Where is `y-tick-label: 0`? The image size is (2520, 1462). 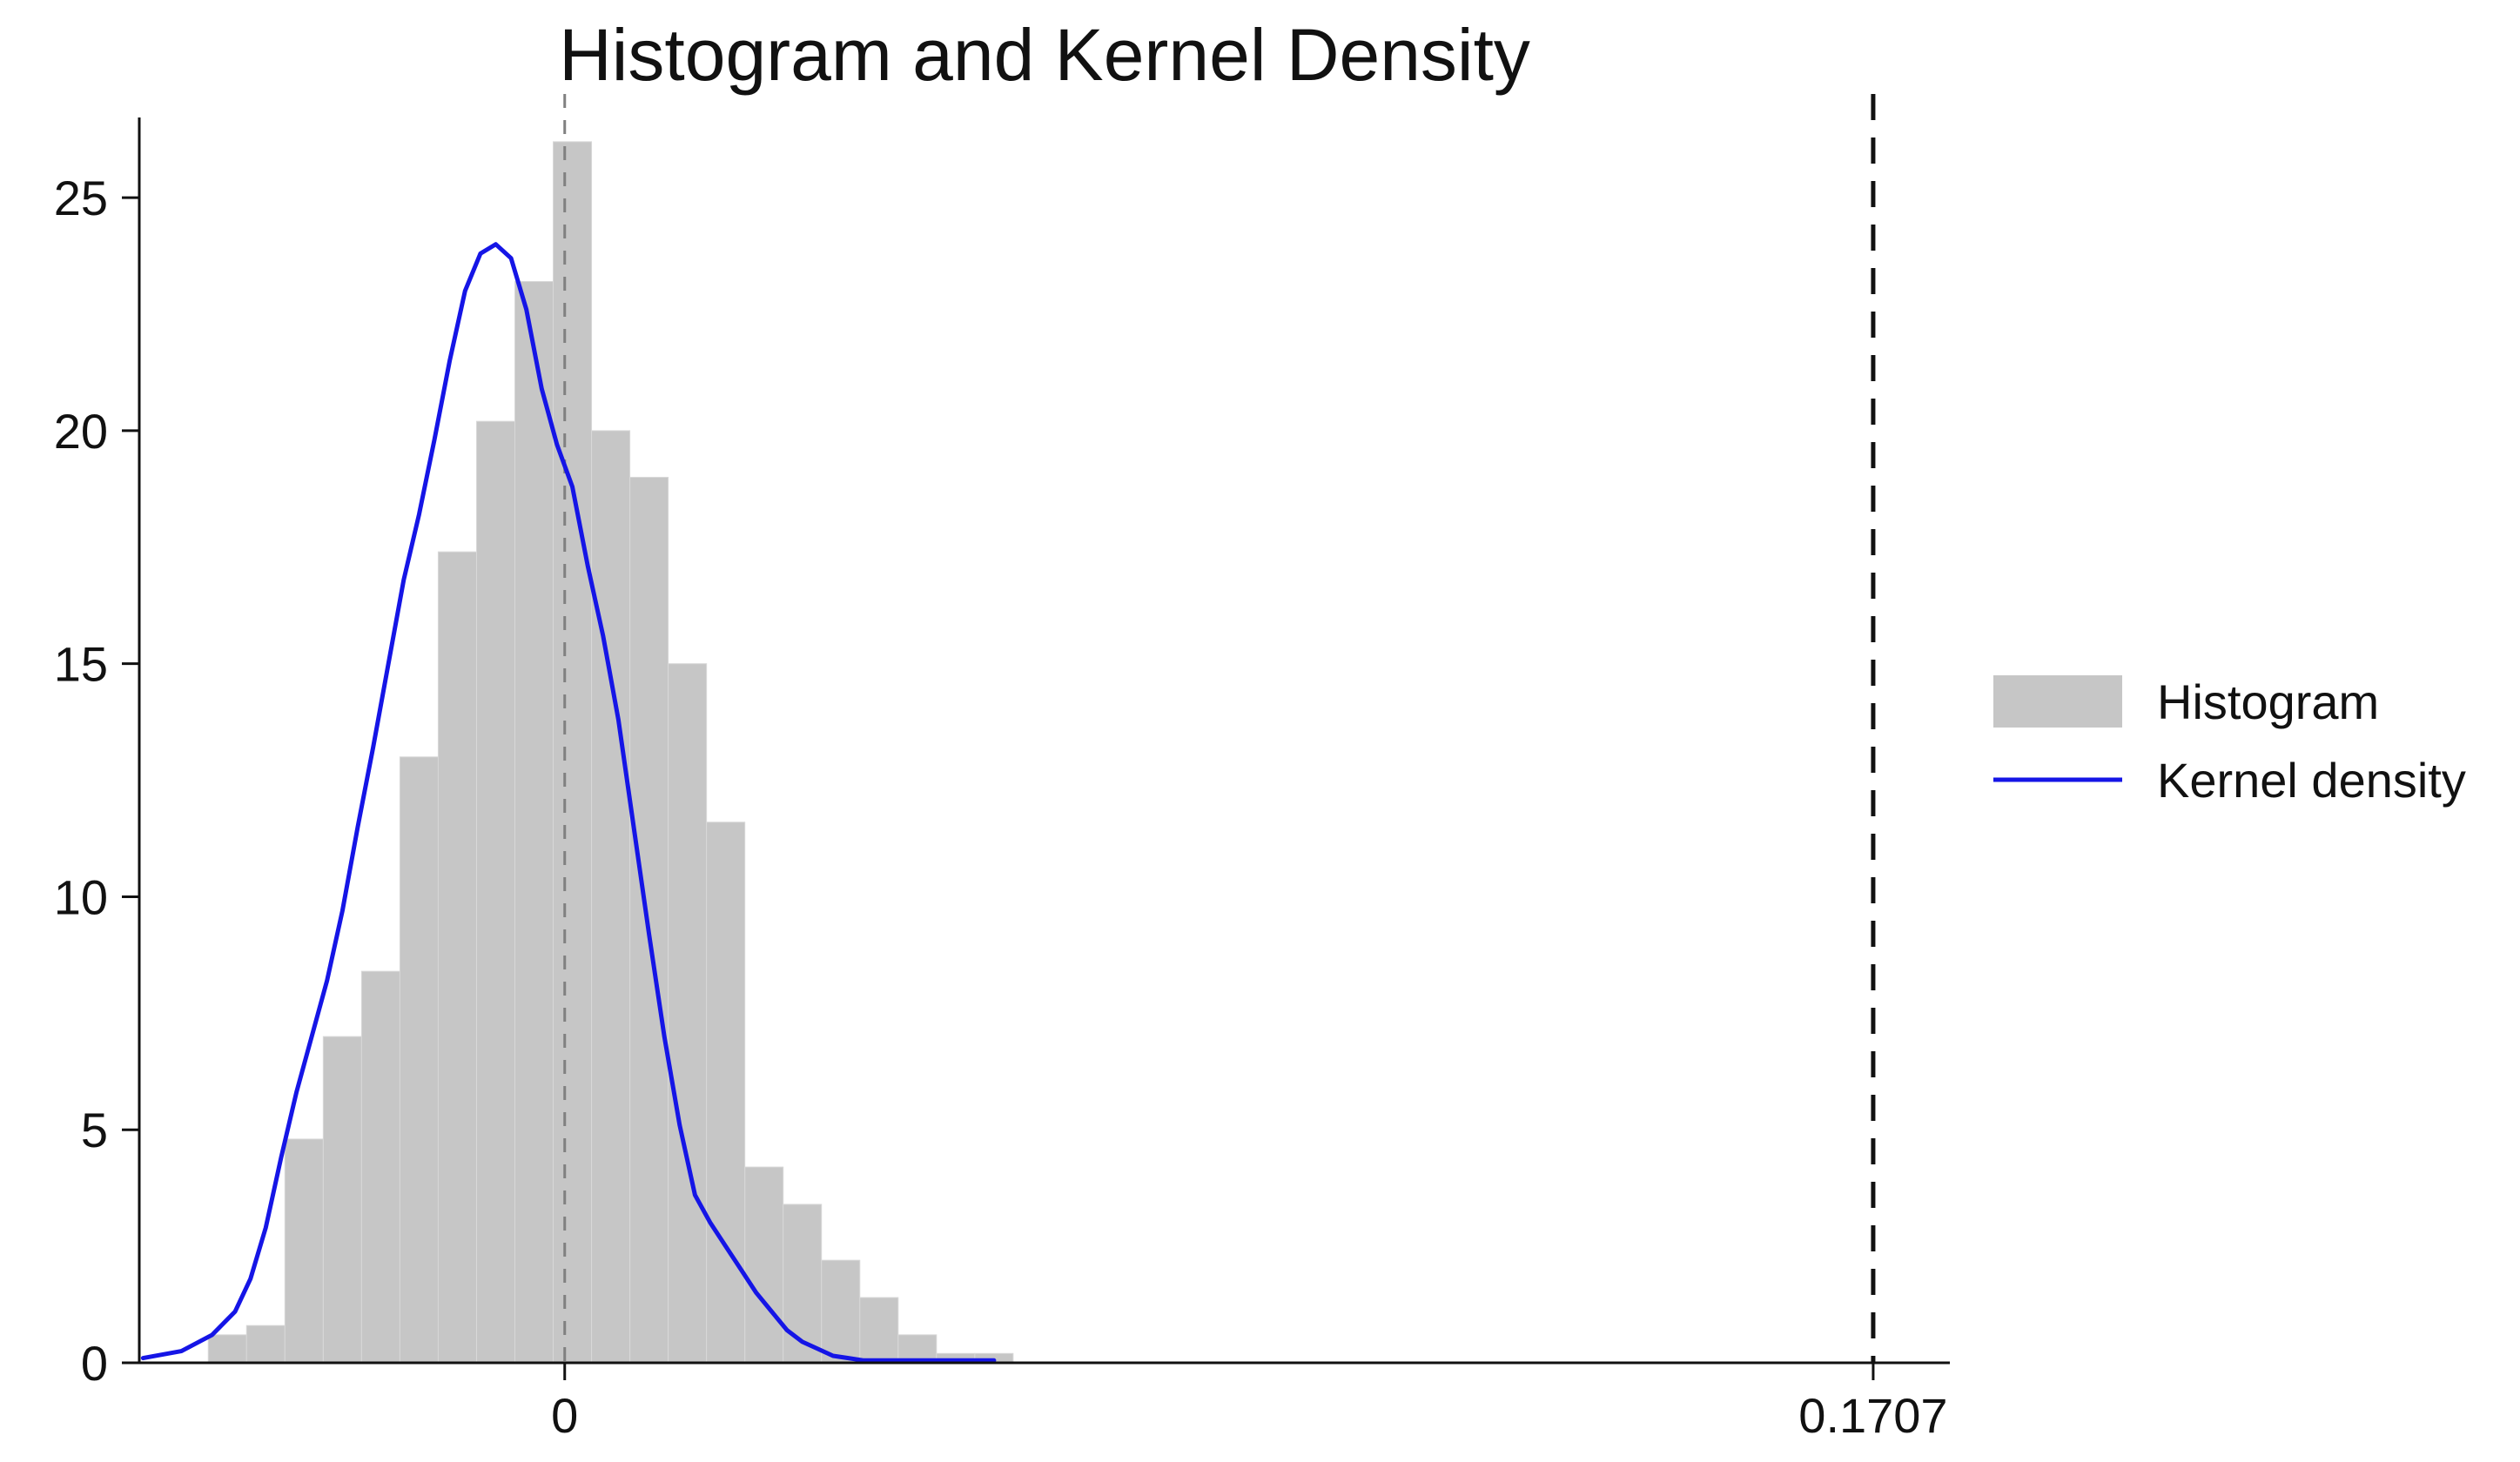 y-tick-label: 0 is located at coordinates (94, 1364).